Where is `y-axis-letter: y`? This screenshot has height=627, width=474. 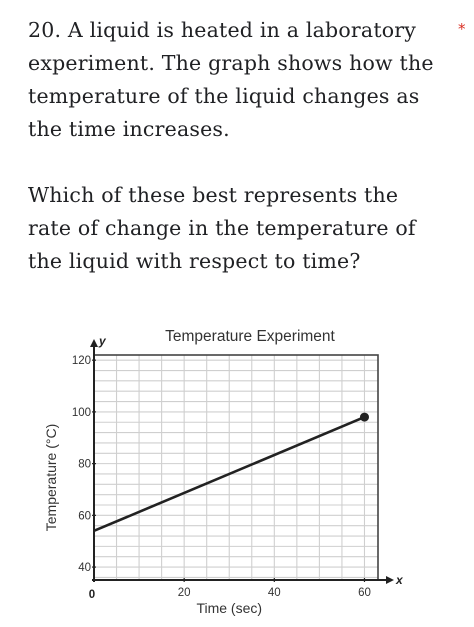 y-axis-letter: y is located at coordinates (102, 341).